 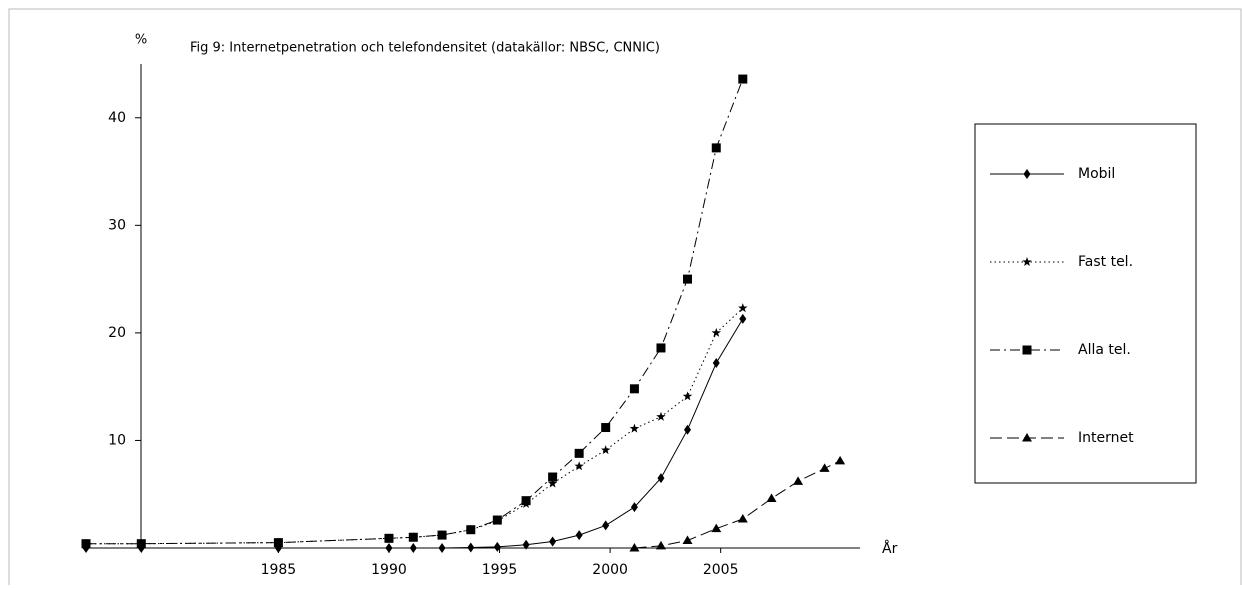 I want to click on y-axis-label: %, so click(x=141, y=40).